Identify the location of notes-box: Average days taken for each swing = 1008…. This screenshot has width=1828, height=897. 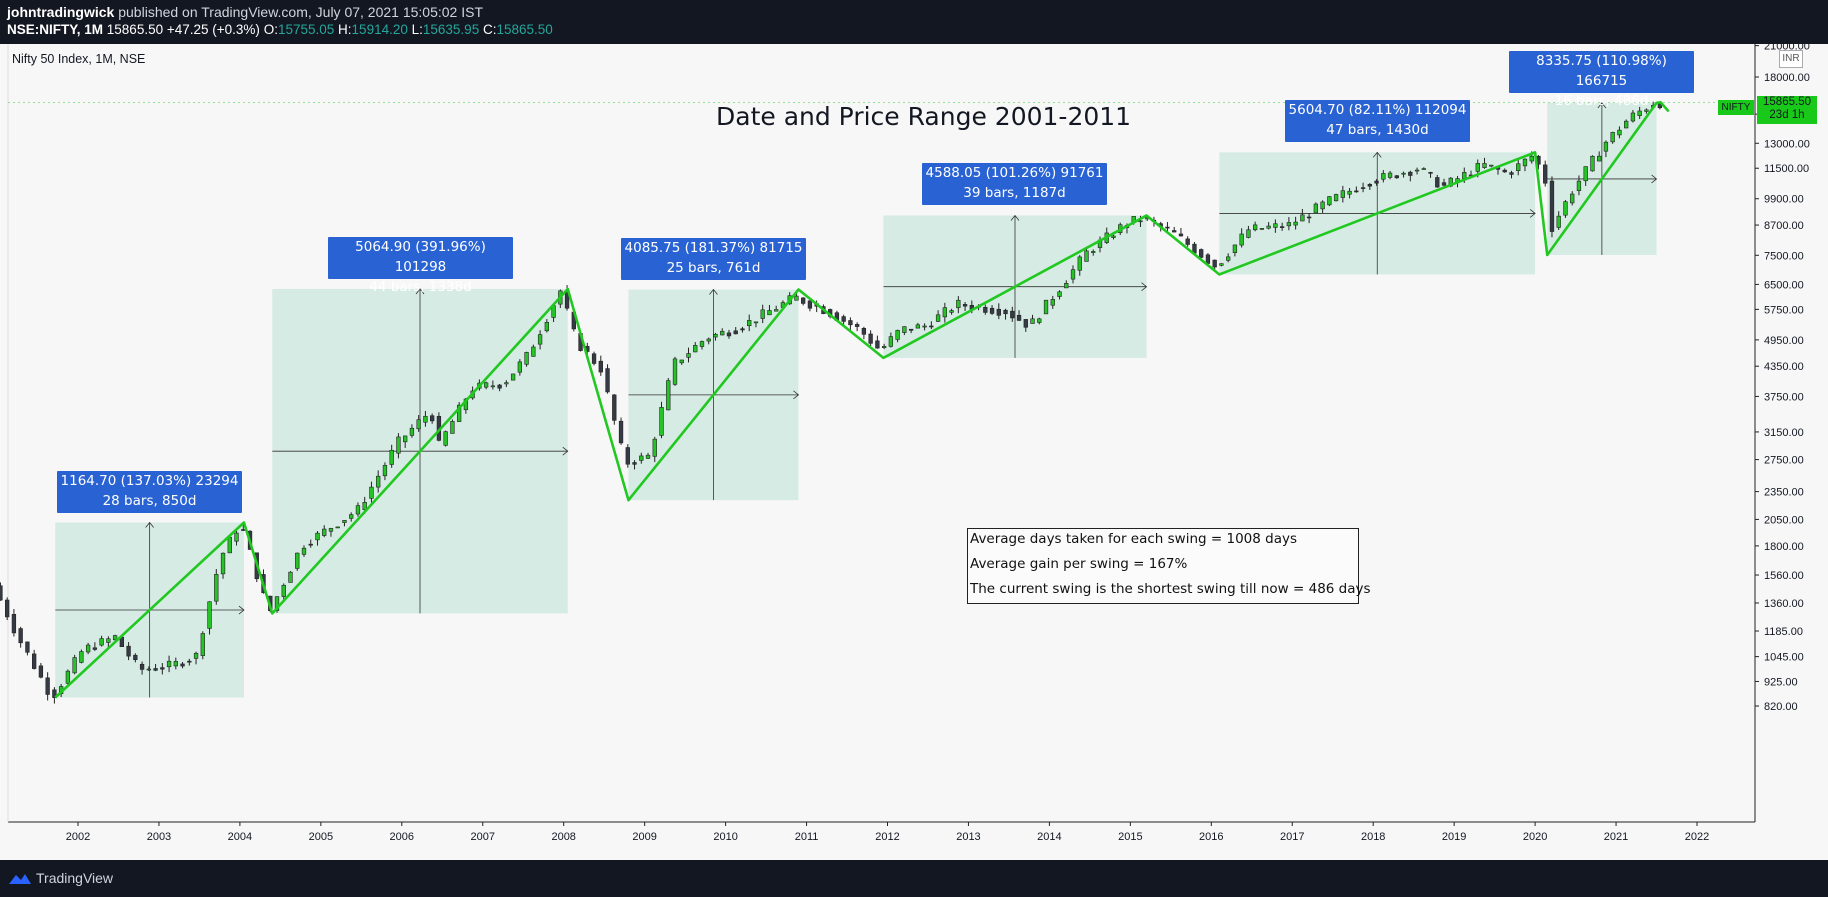
(1169, 566).